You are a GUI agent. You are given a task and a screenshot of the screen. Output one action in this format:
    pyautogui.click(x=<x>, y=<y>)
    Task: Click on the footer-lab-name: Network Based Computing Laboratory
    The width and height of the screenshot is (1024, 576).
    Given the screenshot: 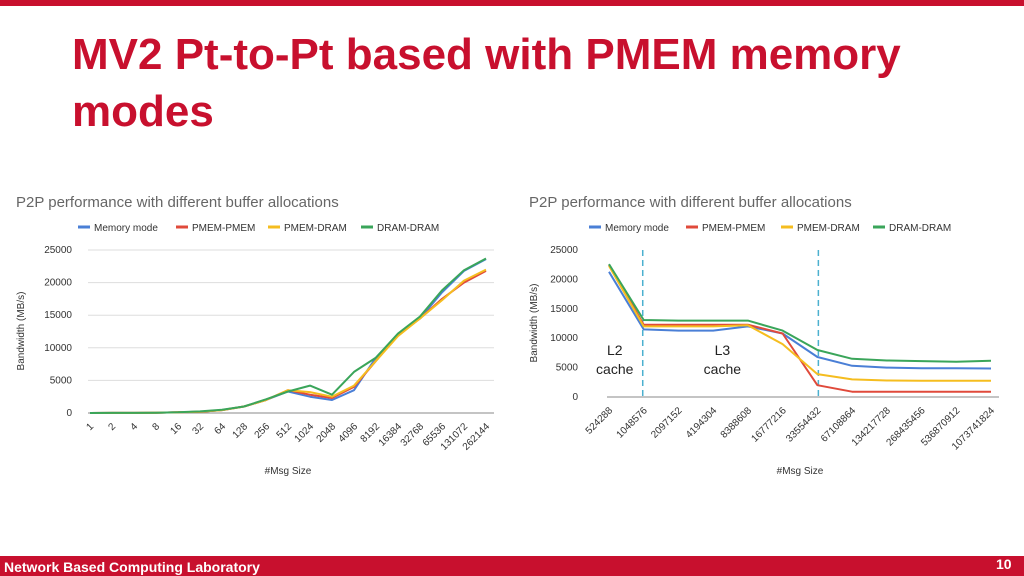 What is the action you would take?
    pyautogui.click(x=132, y=567)
    